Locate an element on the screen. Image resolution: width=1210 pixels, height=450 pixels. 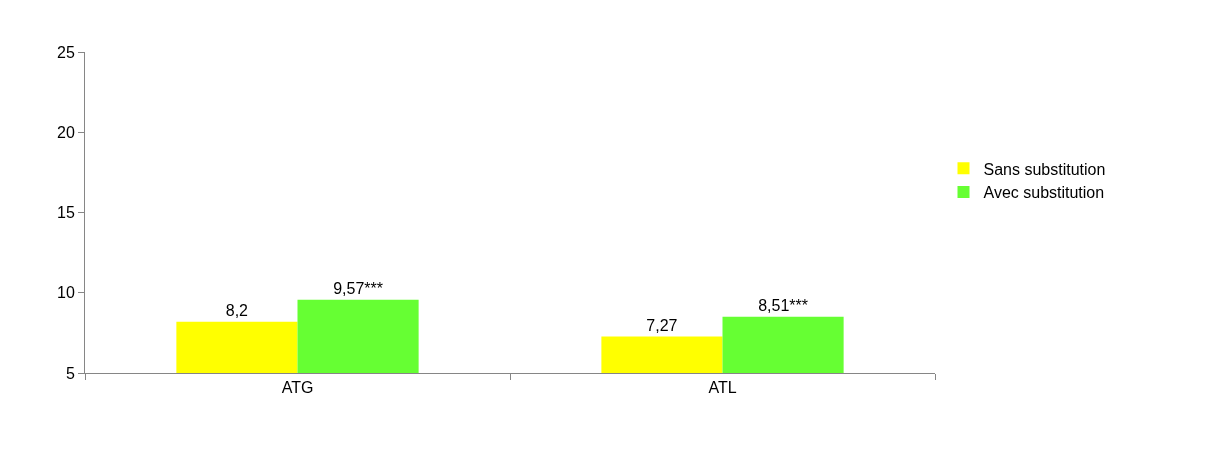
y-tick-label: 15 is located at coordinates (66, 213).